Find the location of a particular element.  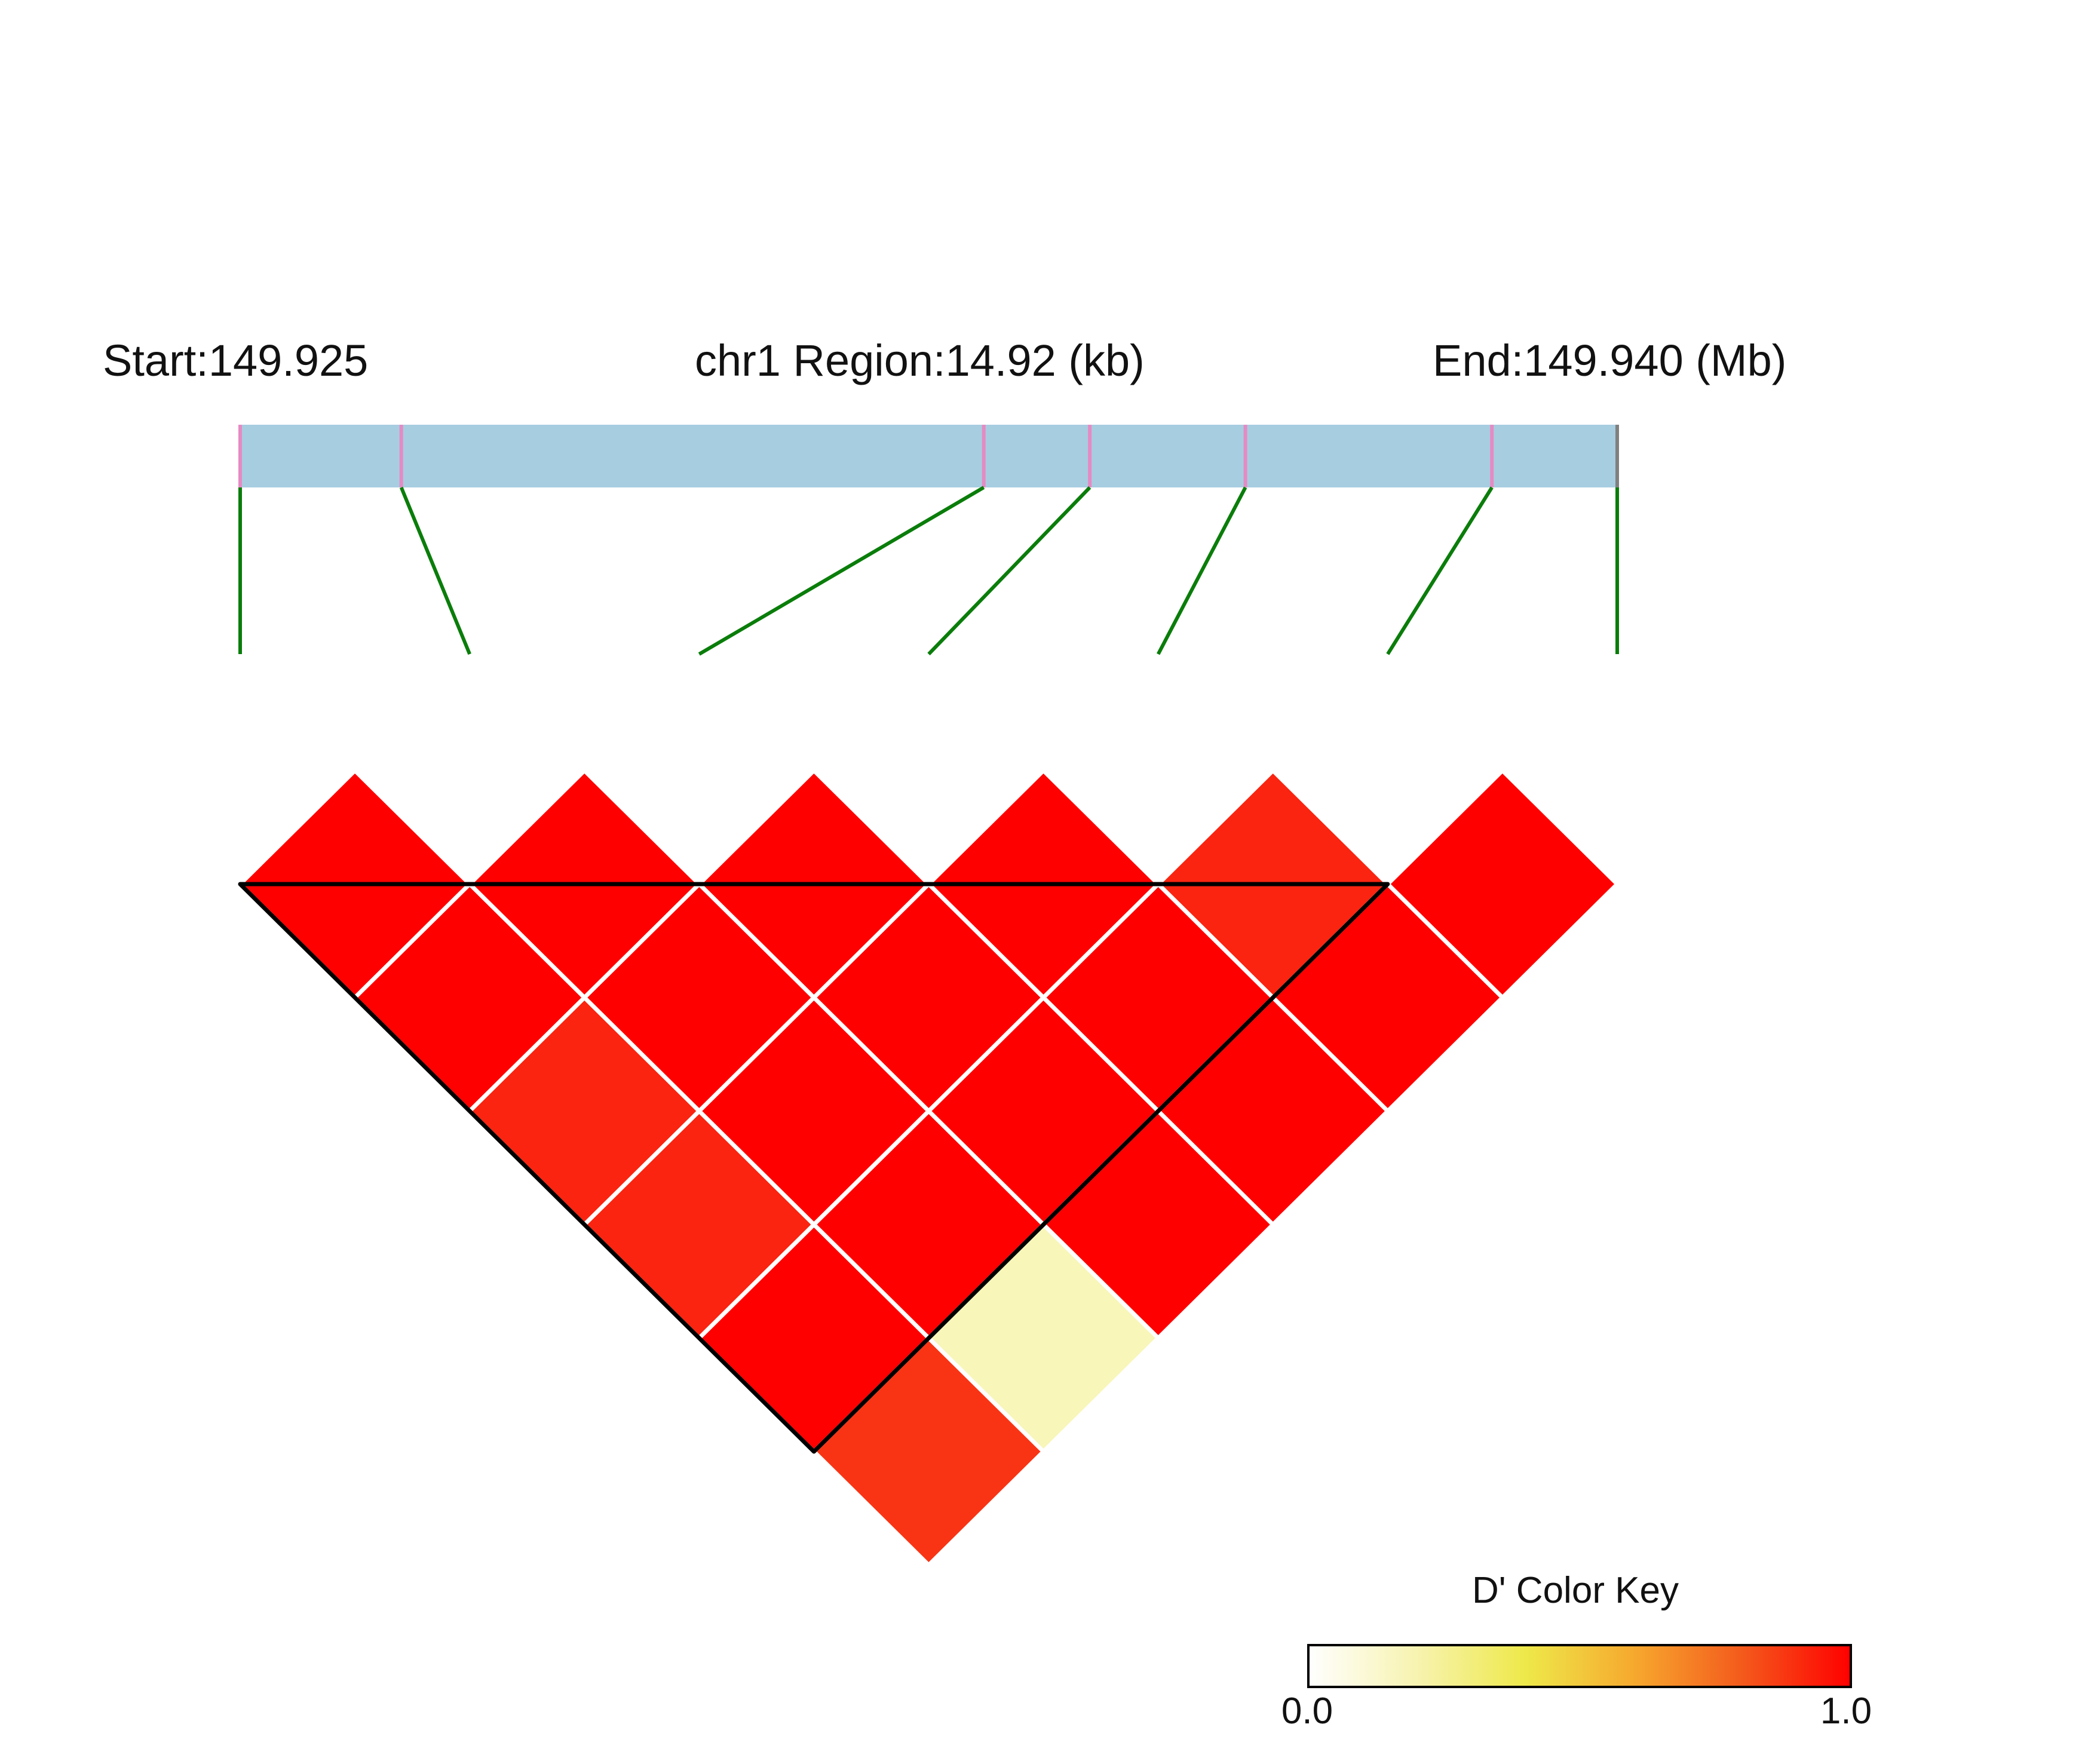

snp-connector-lines is located at coordinates (928, 571).